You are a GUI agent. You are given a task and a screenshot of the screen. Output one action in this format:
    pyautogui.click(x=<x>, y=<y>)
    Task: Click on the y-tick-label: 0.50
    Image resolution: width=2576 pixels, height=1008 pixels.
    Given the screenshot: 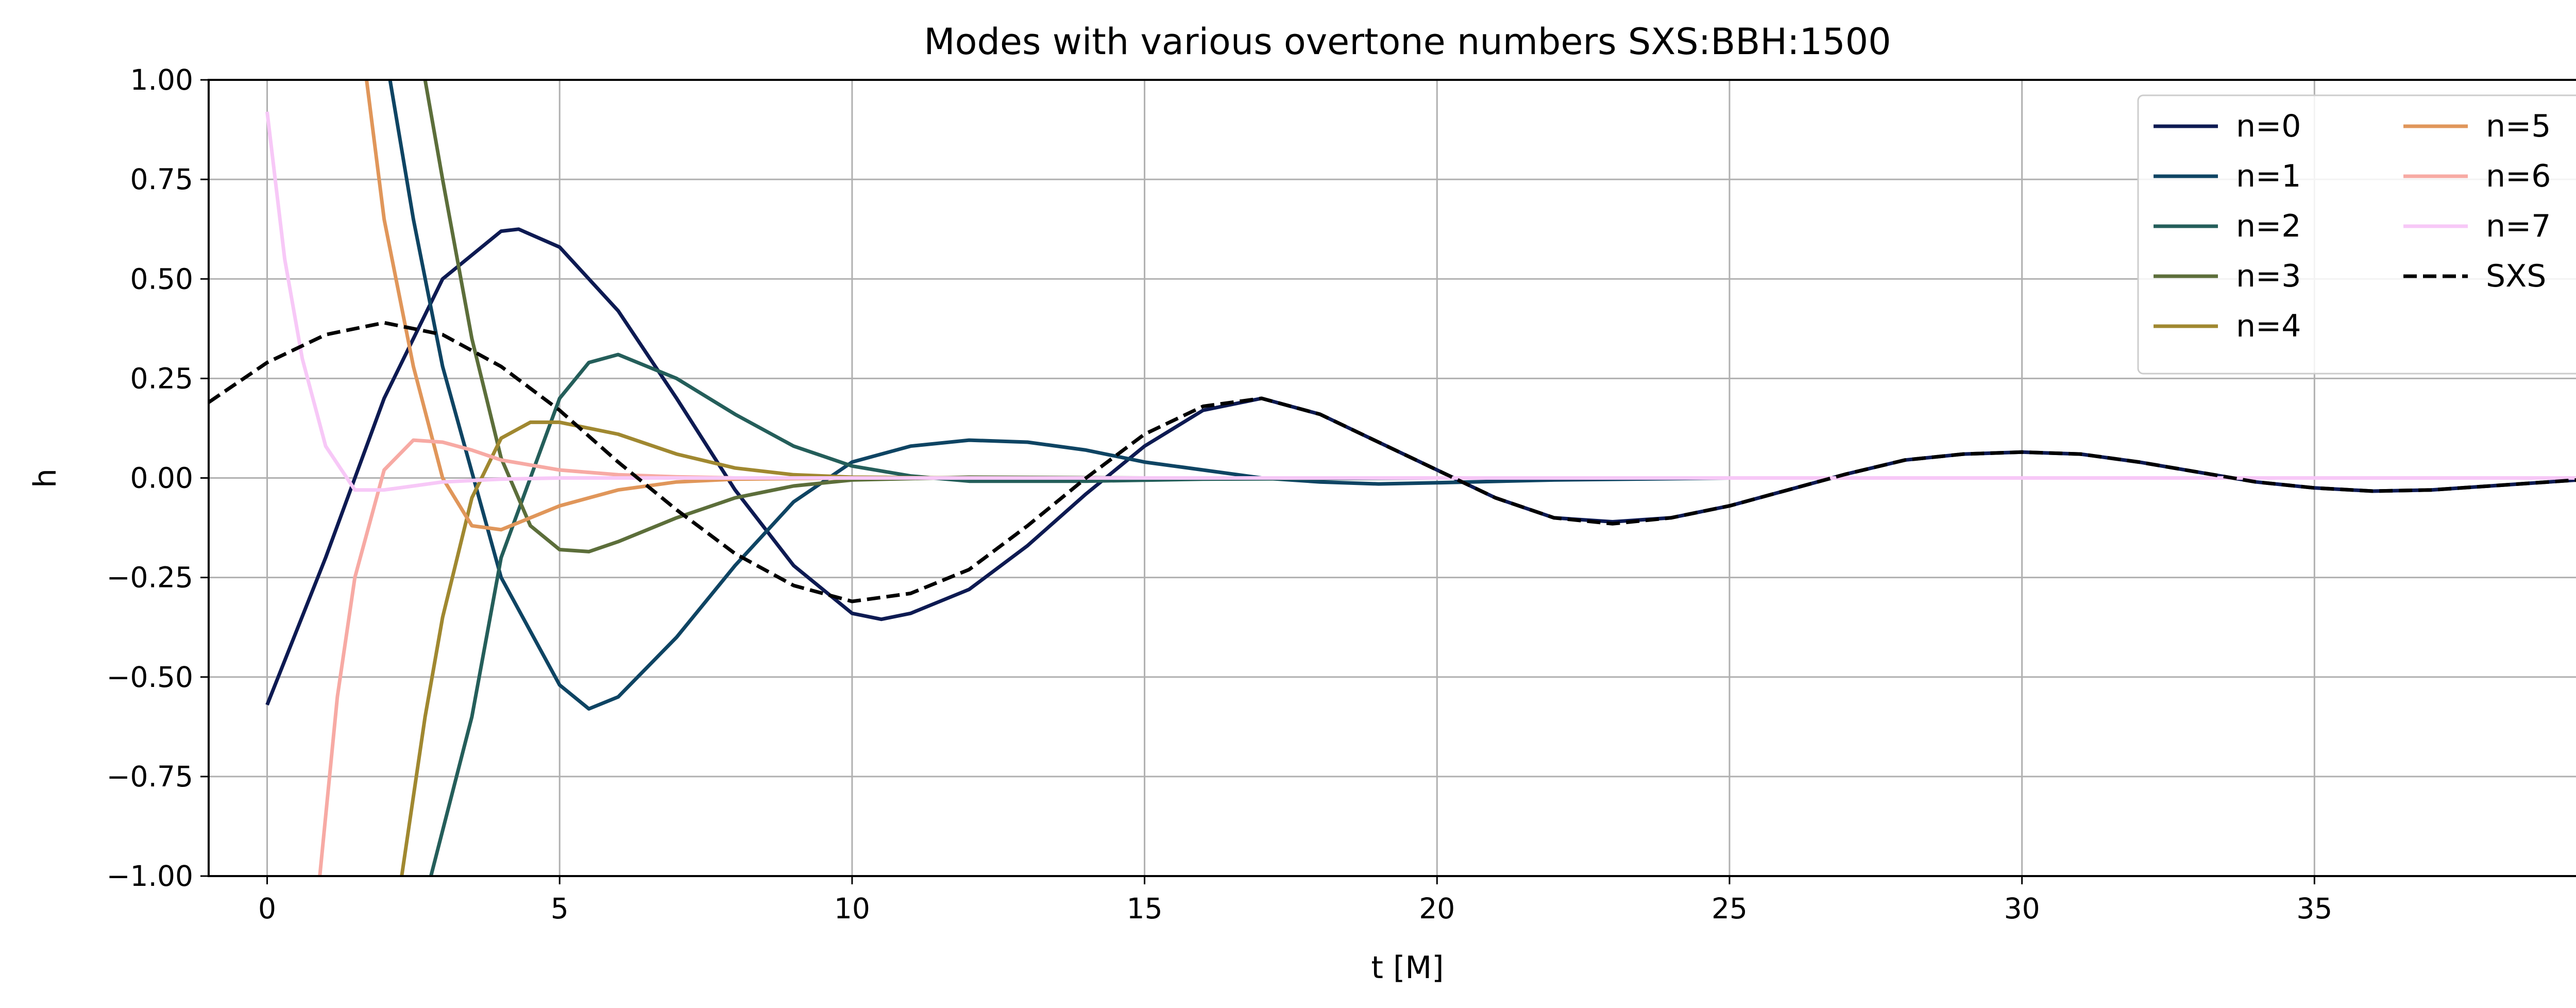 What is the action you would take?
    pyautogui.click(x=161, y=278)
    